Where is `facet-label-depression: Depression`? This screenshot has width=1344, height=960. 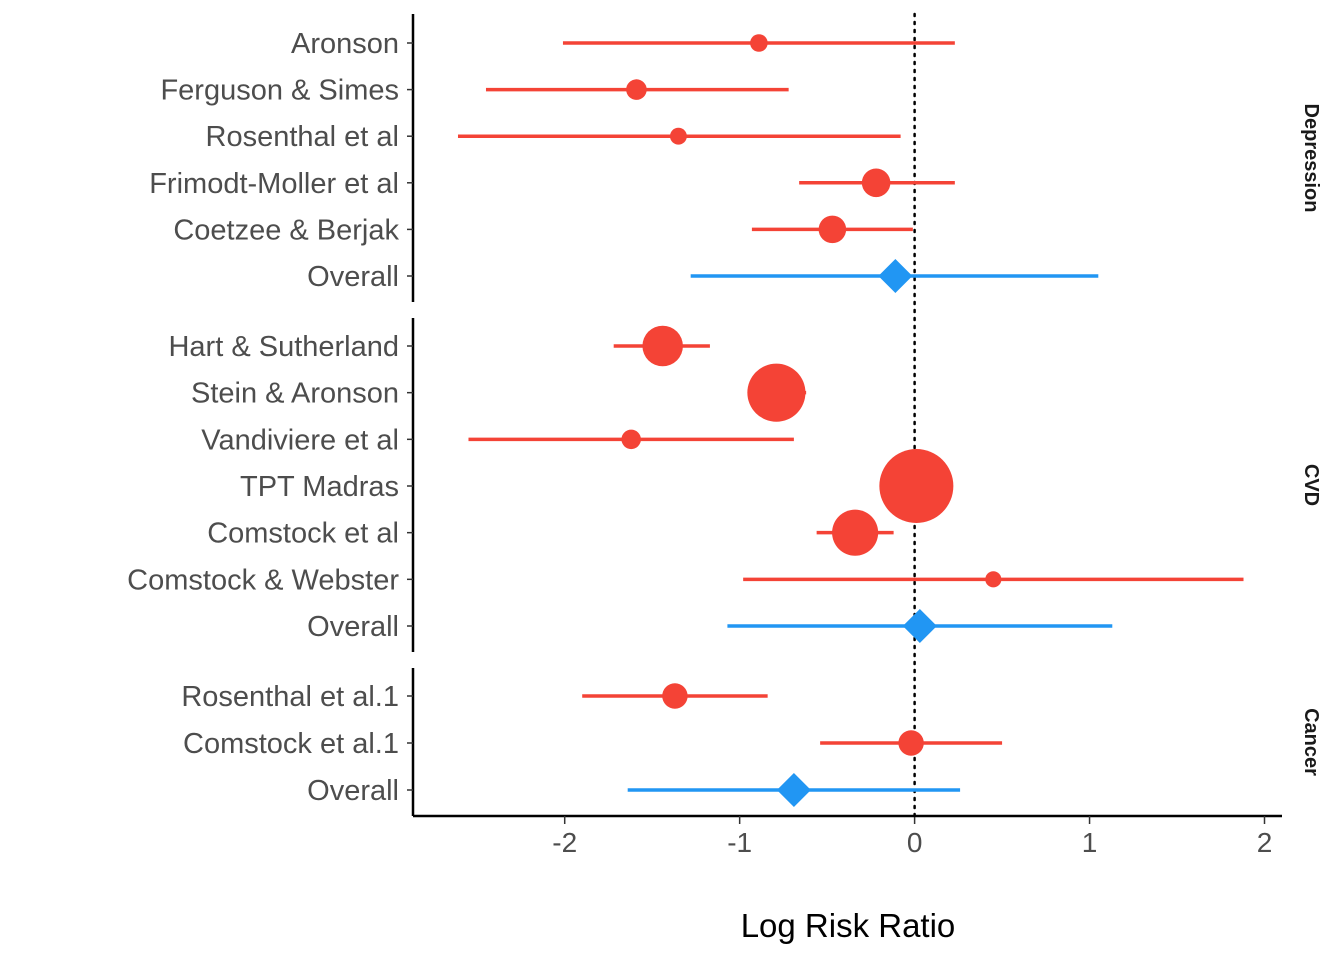
facet-label-depression: Depression is located at coordinates (1311, 158).